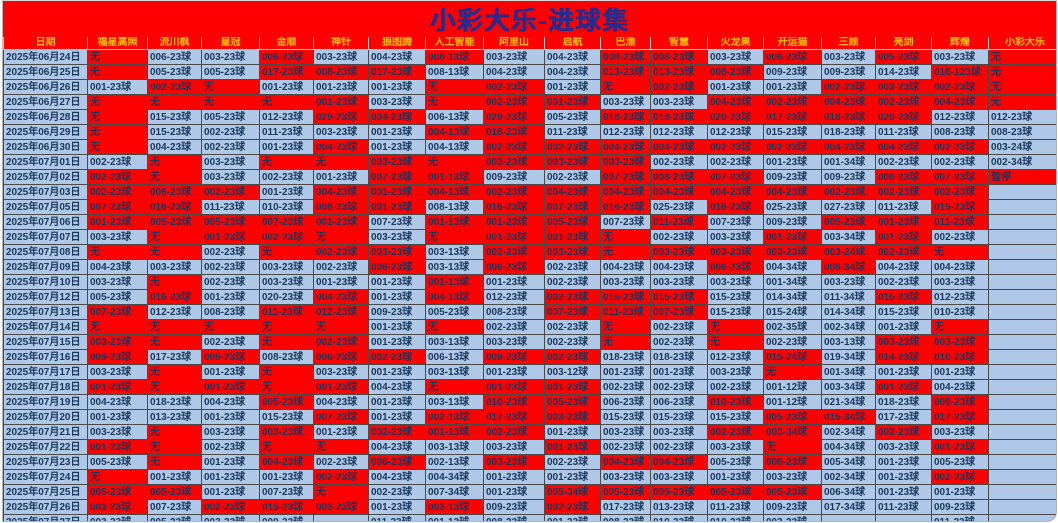 This screenshot has height=523, width=1058. Describe the element at coordinates (903, 117) in the screenshot. I see `value-cell: 020-23球` at that location.